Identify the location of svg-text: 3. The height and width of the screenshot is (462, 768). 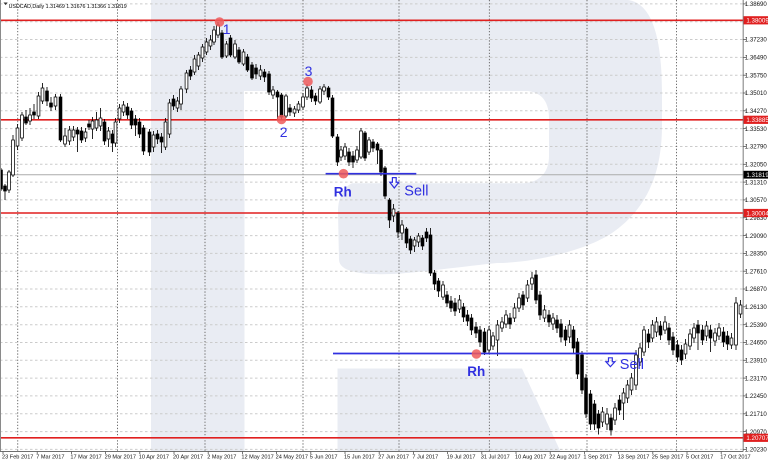
(309, 71).